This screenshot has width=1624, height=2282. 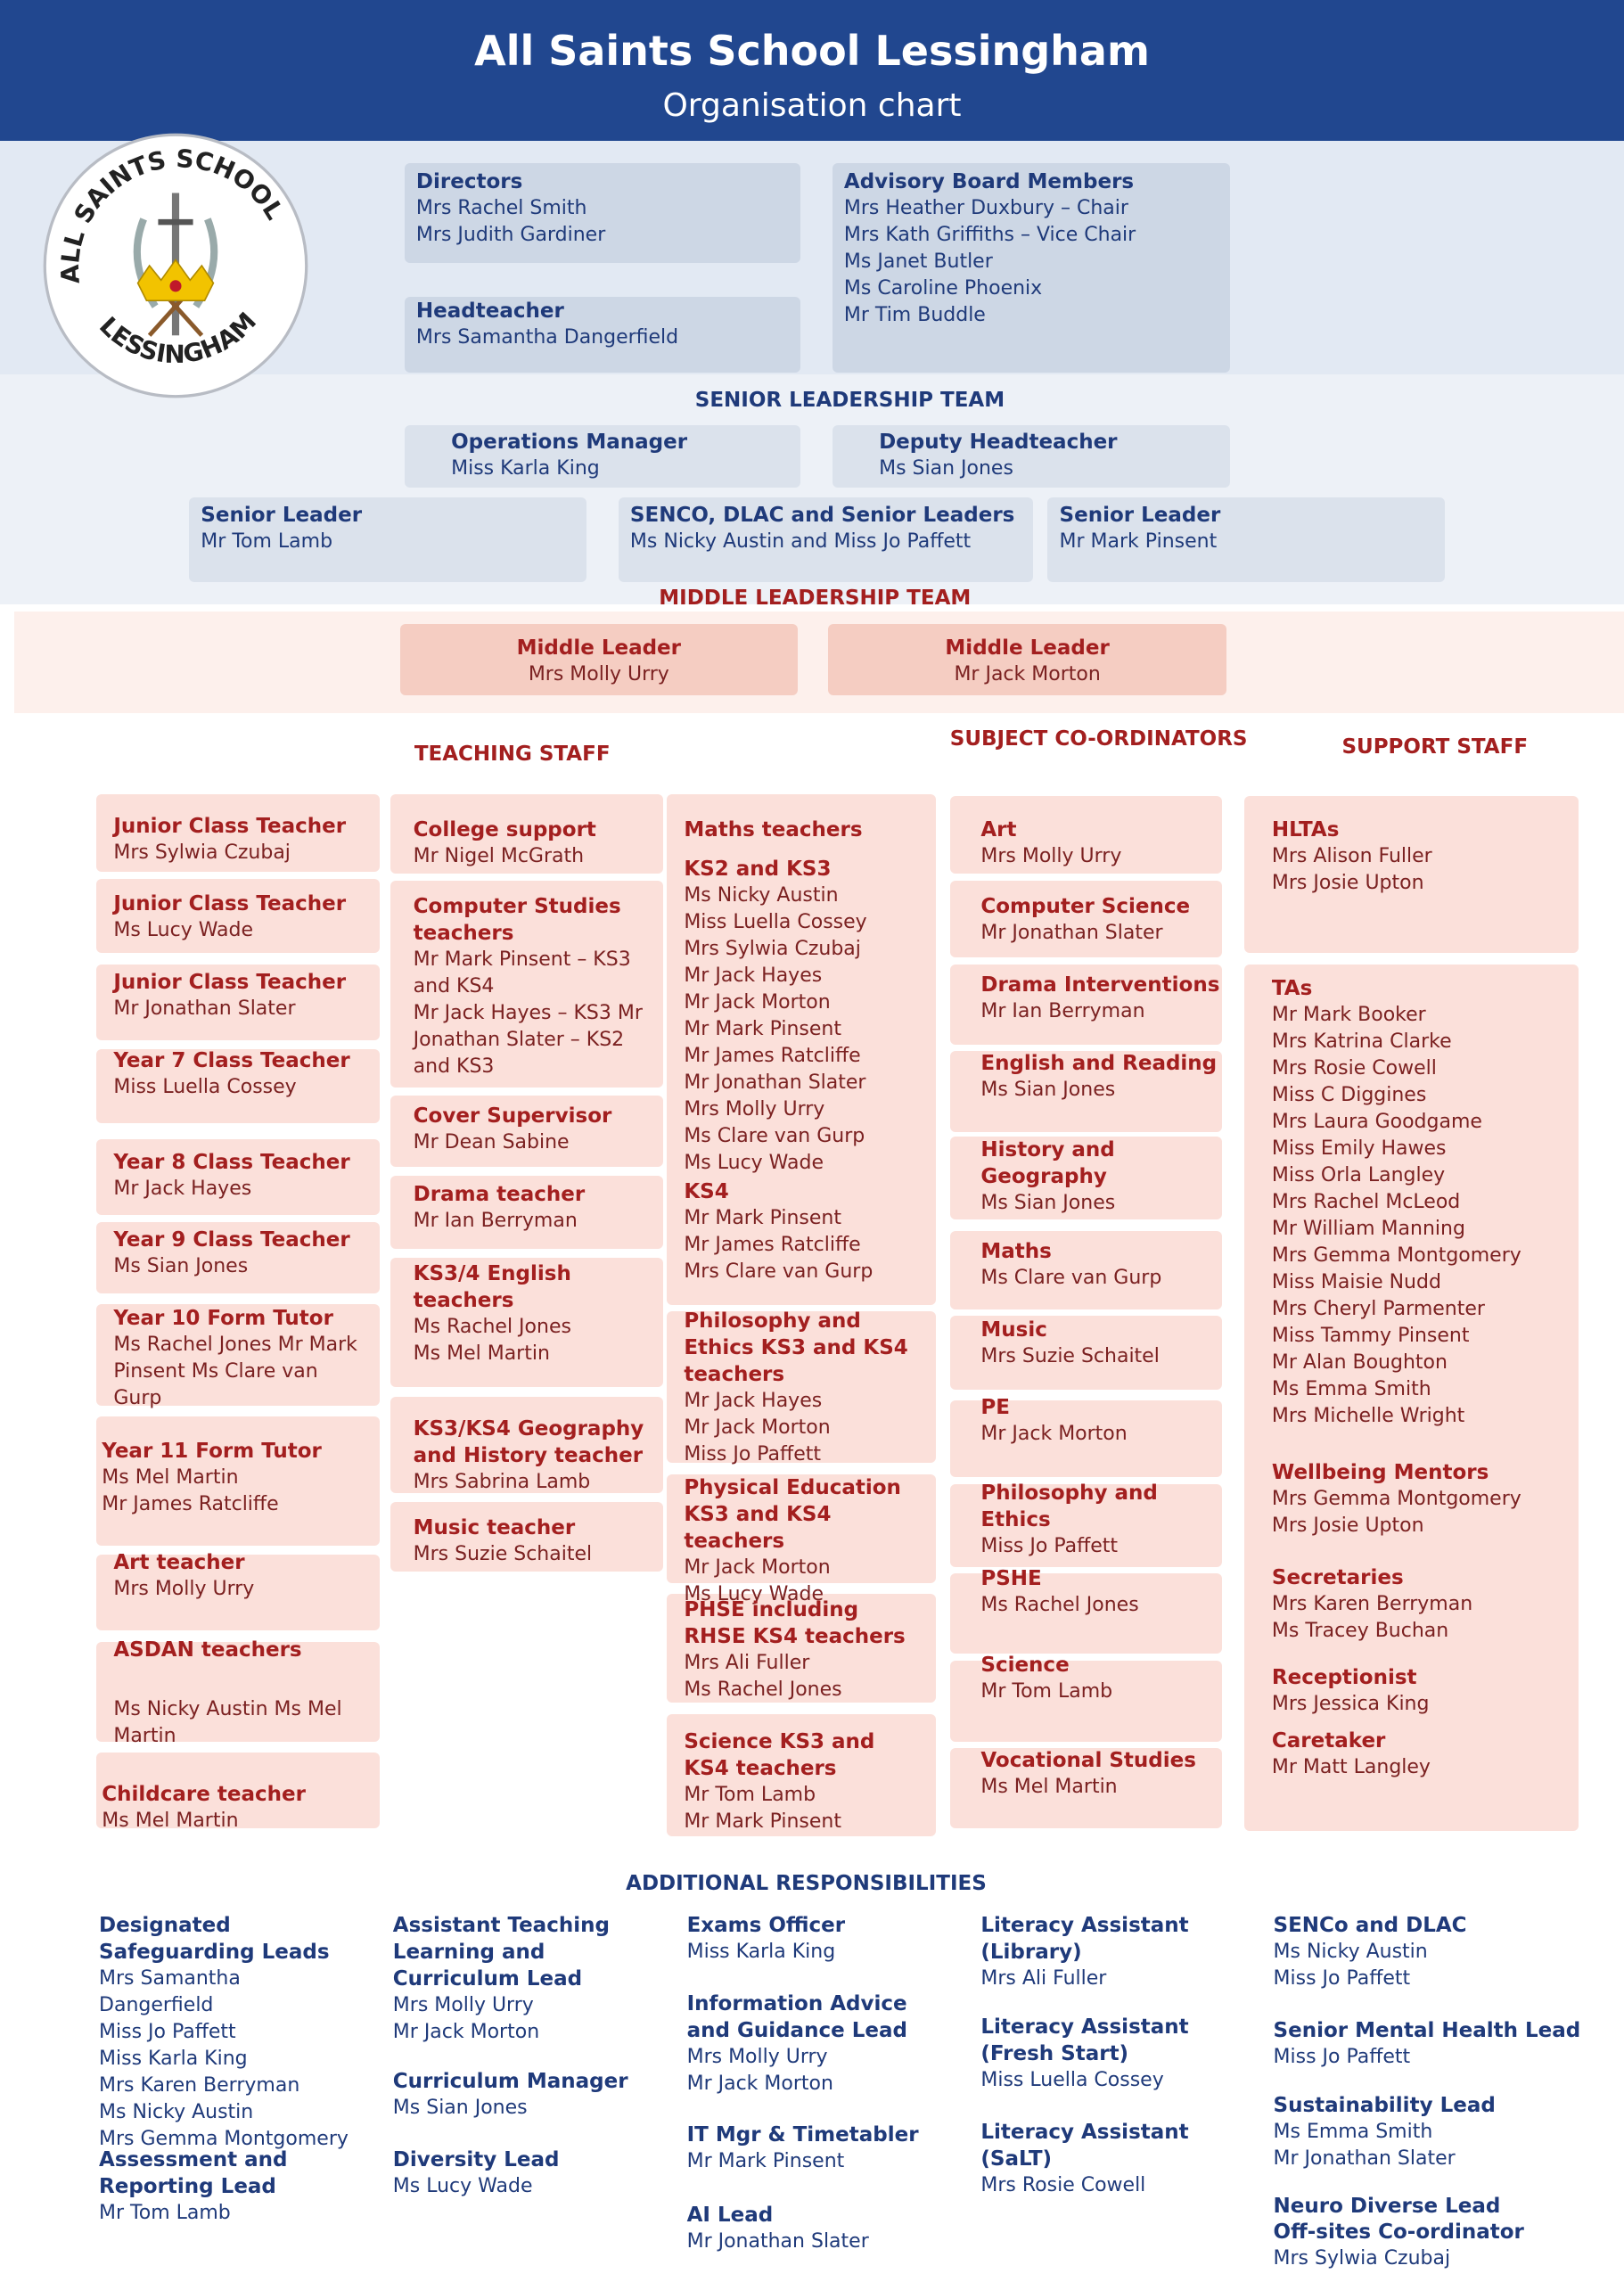 I want to click on person-name: Ms Sian Jones, so click(x=460, y=2107).